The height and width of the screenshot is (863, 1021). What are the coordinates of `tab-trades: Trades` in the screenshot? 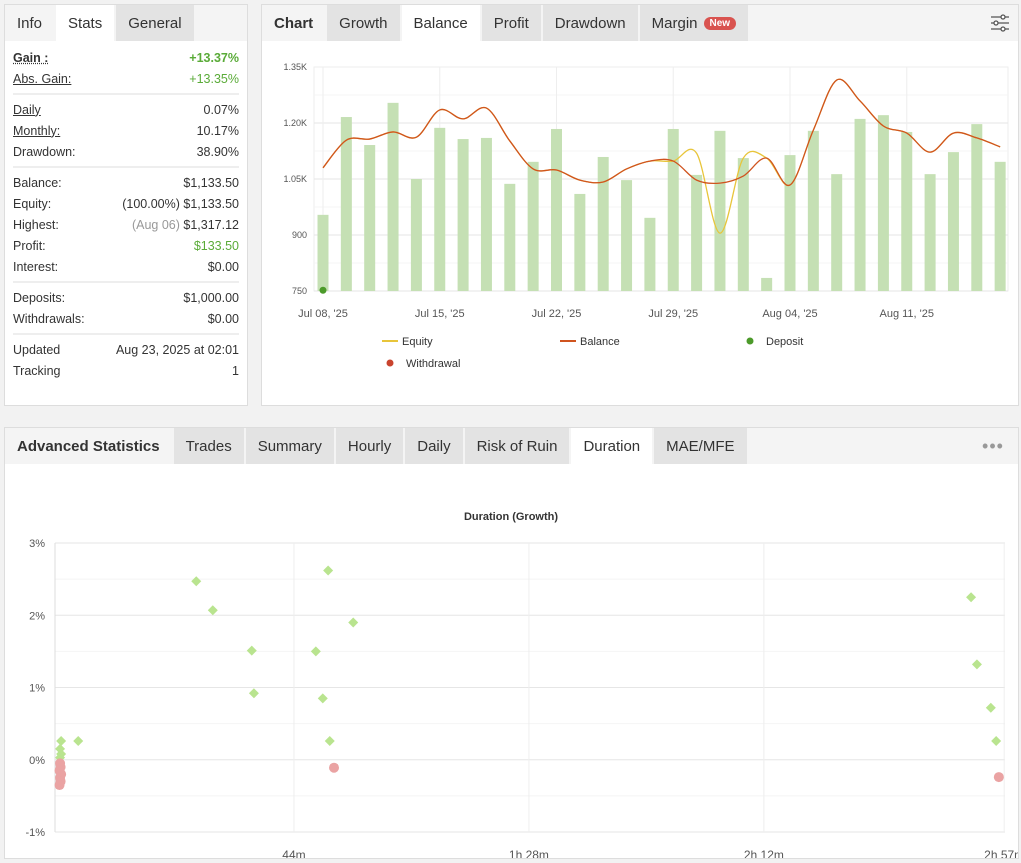 It's located at (208, 446).